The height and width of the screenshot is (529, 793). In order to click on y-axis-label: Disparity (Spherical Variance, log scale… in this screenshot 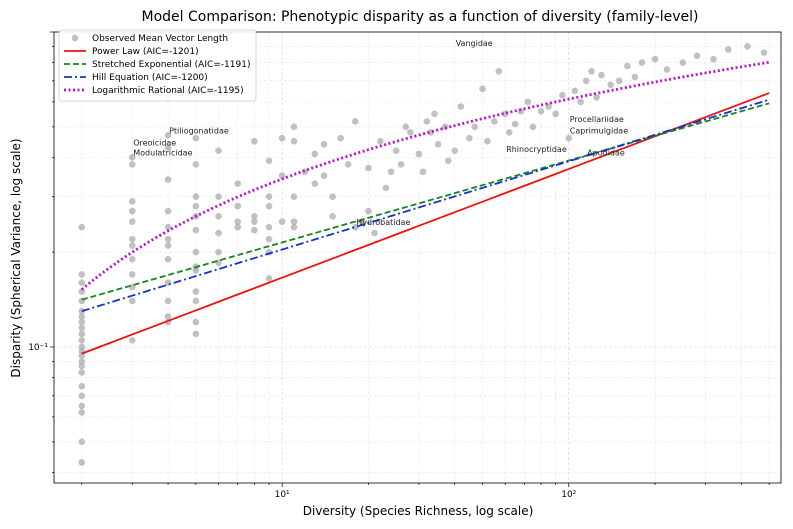, I will do `click(16, 257)`.